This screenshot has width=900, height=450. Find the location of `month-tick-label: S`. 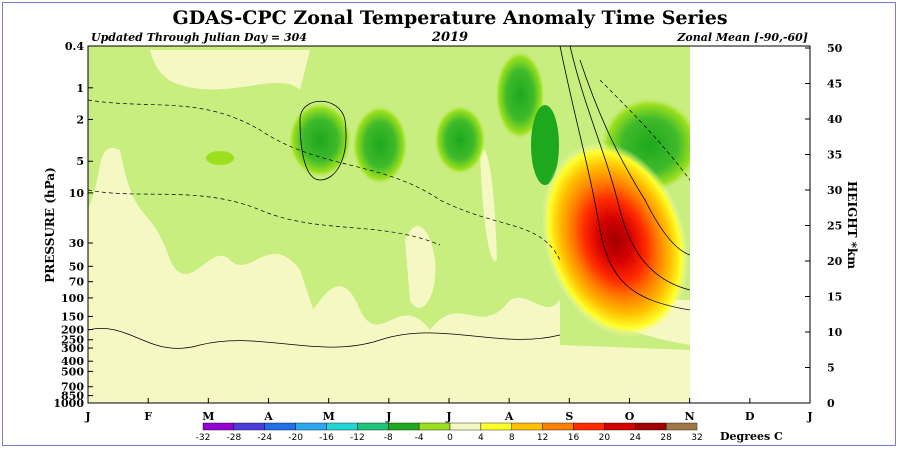

month-tick-label: S is located at coordinates (569, 416).